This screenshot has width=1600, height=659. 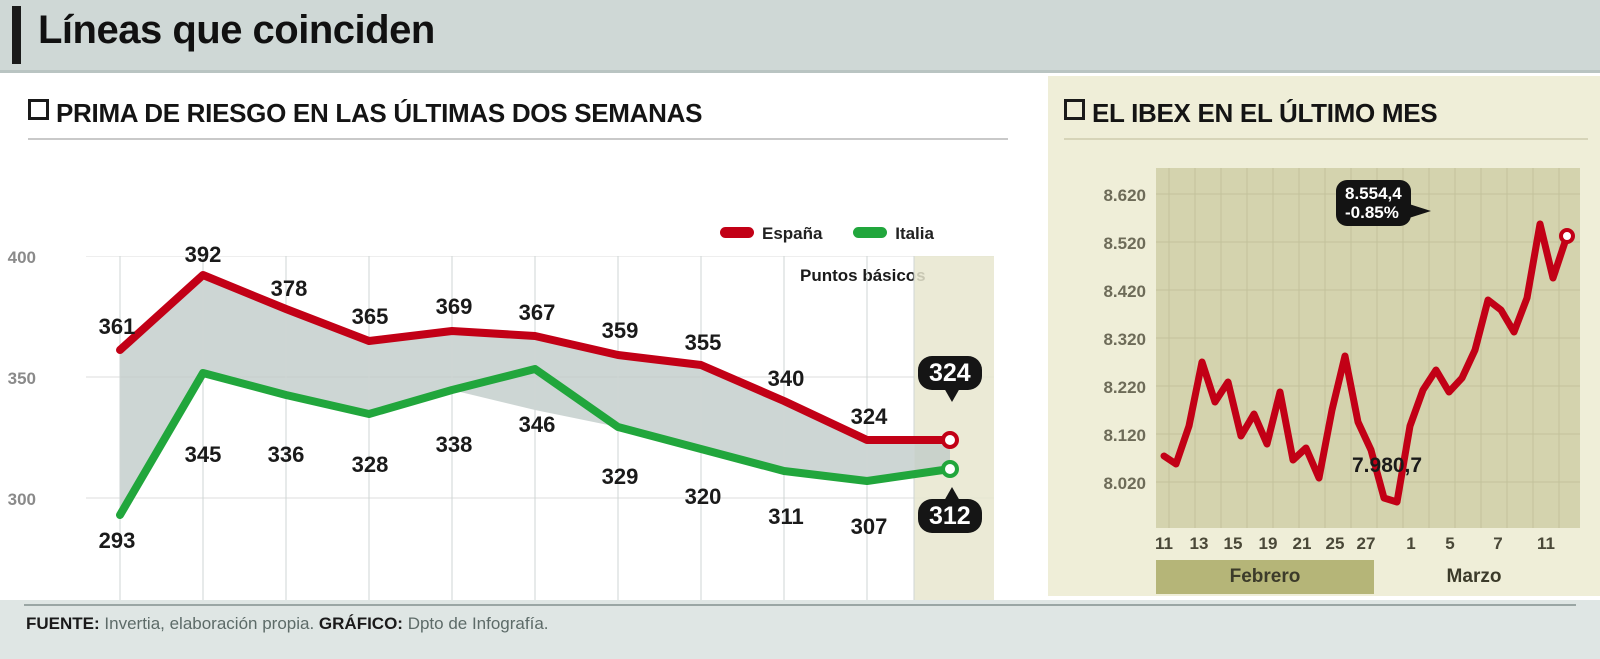 What do you see at coordinates (800, 71) in the screenshot?
I see `title-divider` at bounding box center [800, 71].